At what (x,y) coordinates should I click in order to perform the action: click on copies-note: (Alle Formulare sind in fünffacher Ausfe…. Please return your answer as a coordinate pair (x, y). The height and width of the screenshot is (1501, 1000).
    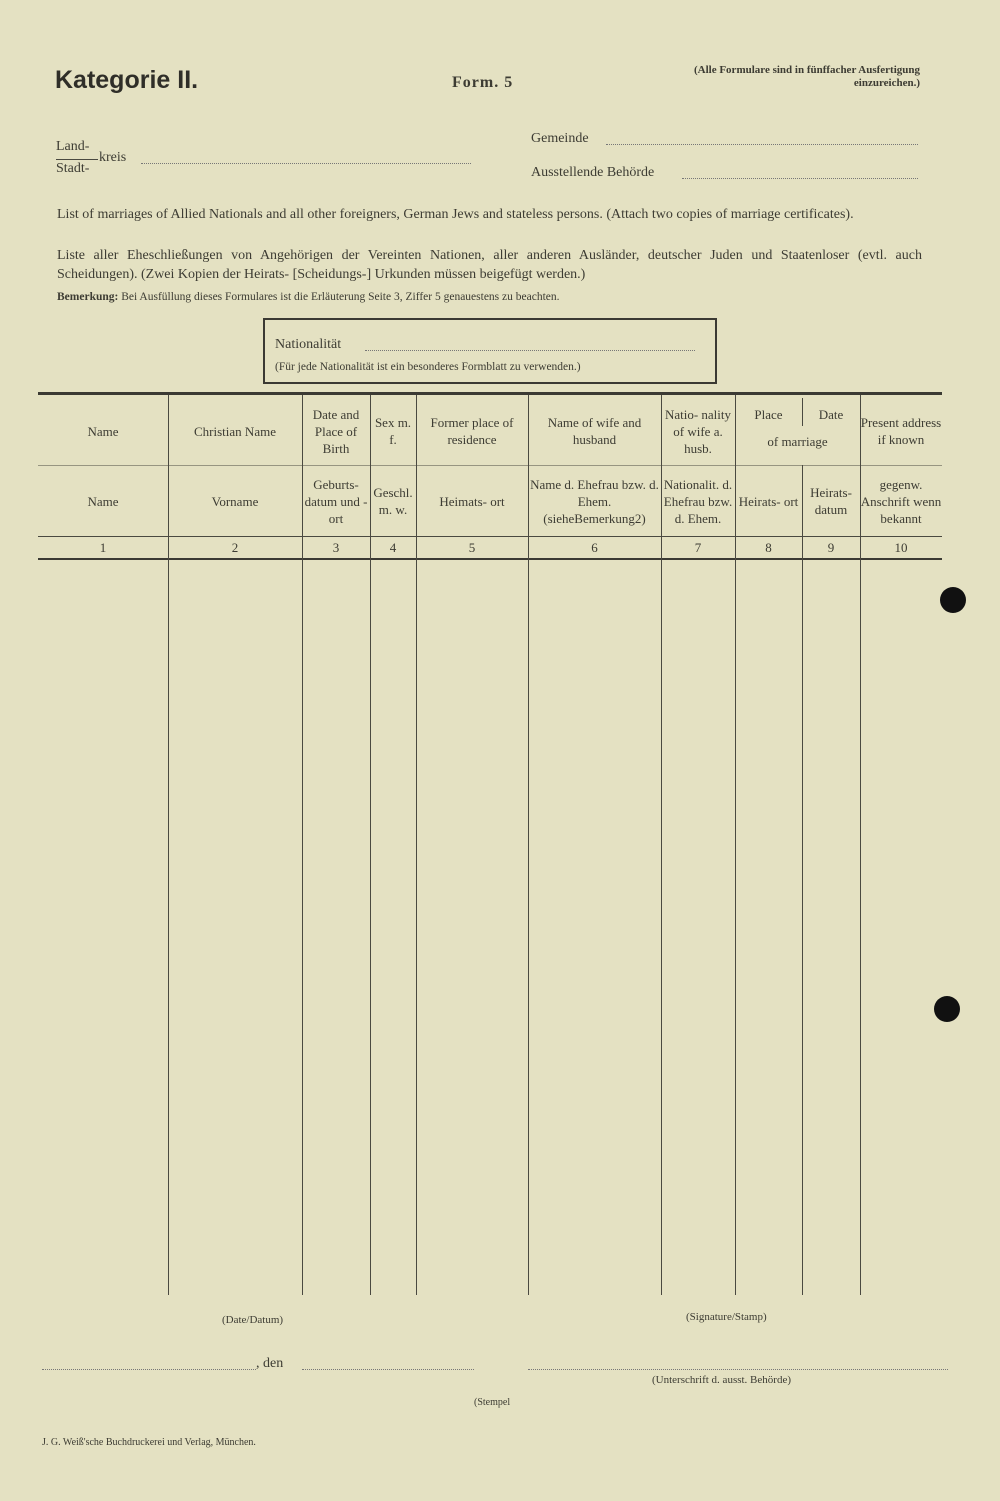
    Looking at the image, I should click on (806, 76).